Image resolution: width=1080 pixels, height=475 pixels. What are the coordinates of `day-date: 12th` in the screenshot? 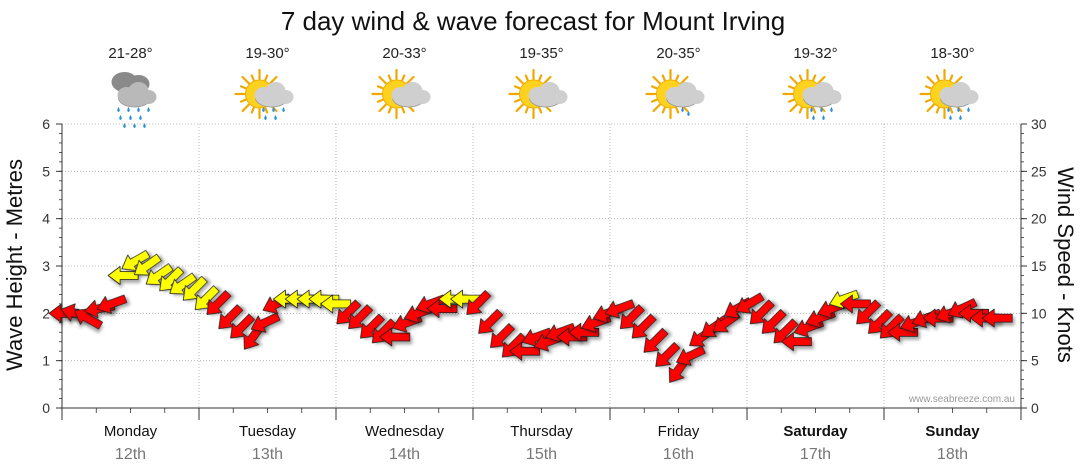 It's located at (130, 454).